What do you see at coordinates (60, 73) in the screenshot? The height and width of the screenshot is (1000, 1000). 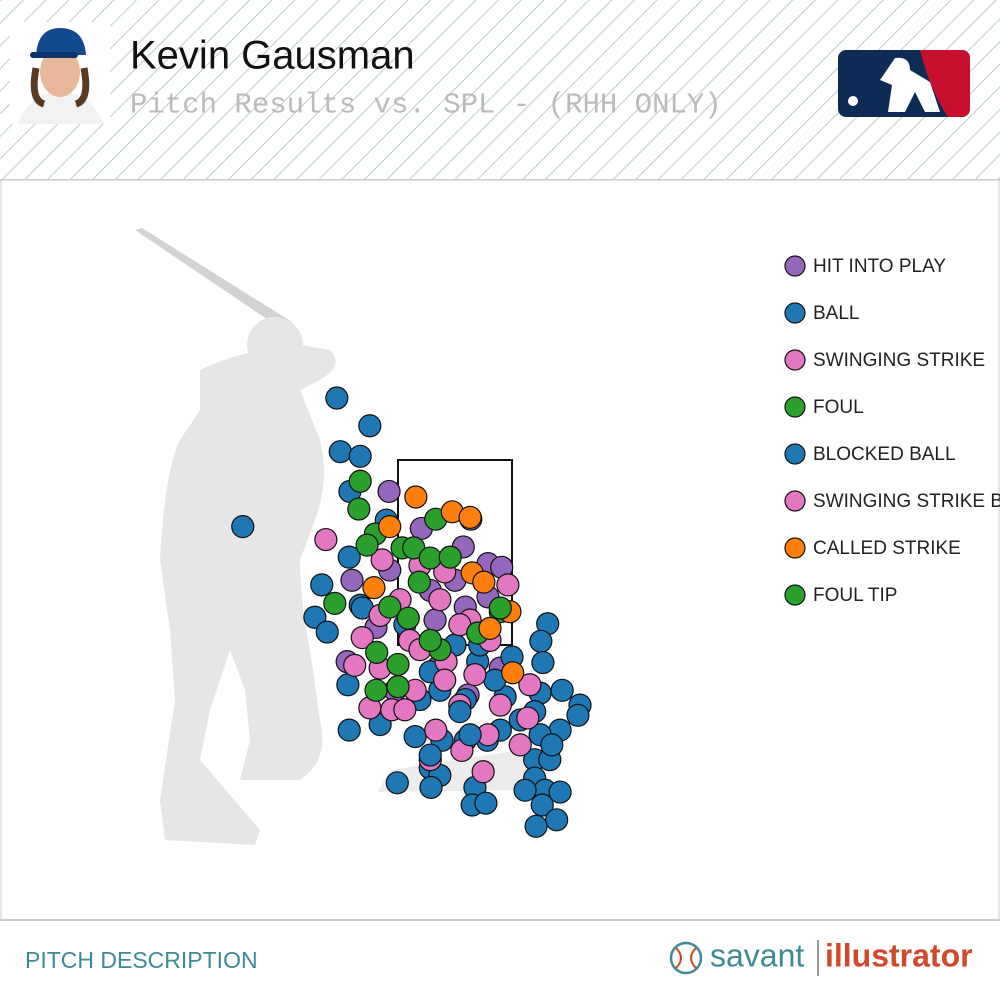 I see `player-photo` at bounding box center [60, 73].